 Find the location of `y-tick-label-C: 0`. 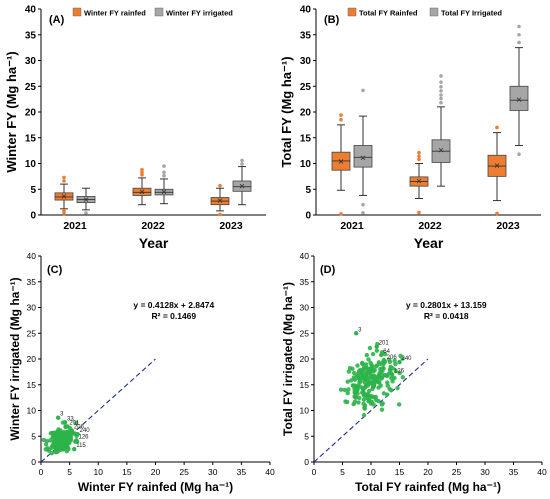

y-tick-label-C: 0 is located at coordinates (33, 462).